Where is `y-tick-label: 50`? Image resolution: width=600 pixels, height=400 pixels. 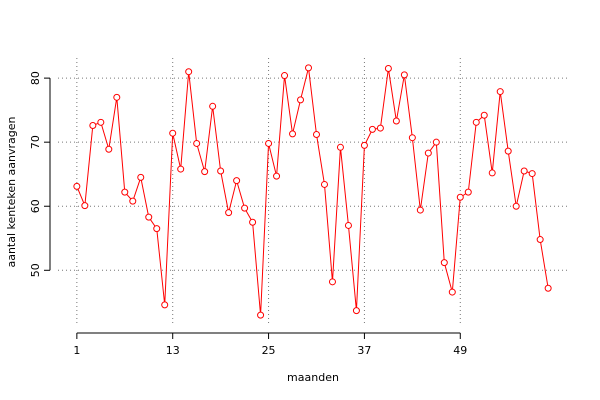
y-tick-label: 50 is located at coordinates (35, 270).